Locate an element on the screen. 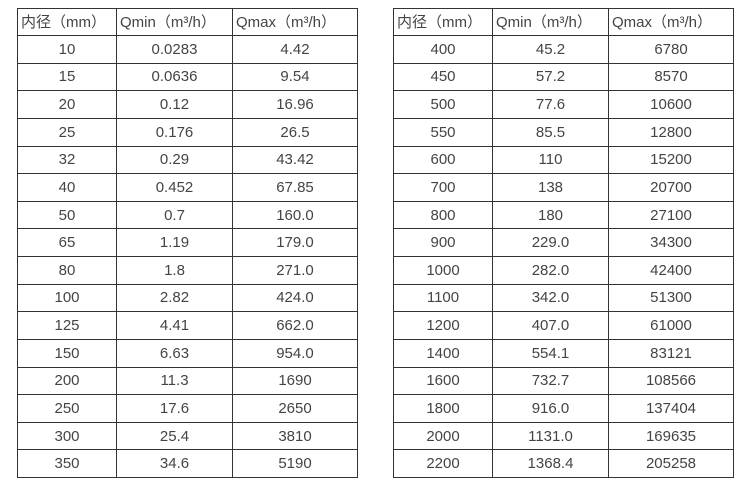 This screenshot has height=483, width=750. table-cell: 407.0 is located at coordinates (550, 325).